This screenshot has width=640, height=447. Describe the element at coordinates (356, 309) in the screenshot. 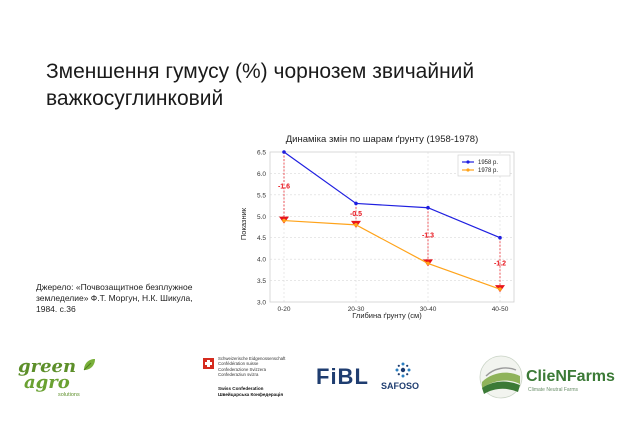

I see `x-tick-label: 20-30` at that location.